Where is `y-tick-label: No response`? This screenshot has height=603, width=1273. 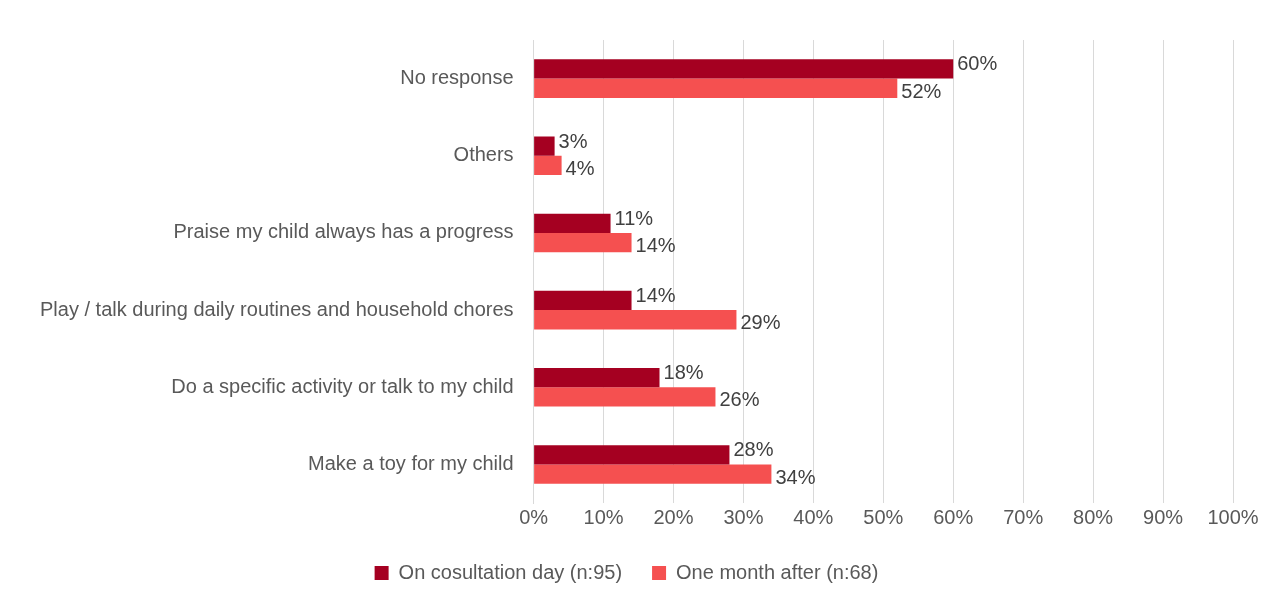
y-tick-label: No response is located at coordinates (457, 77).